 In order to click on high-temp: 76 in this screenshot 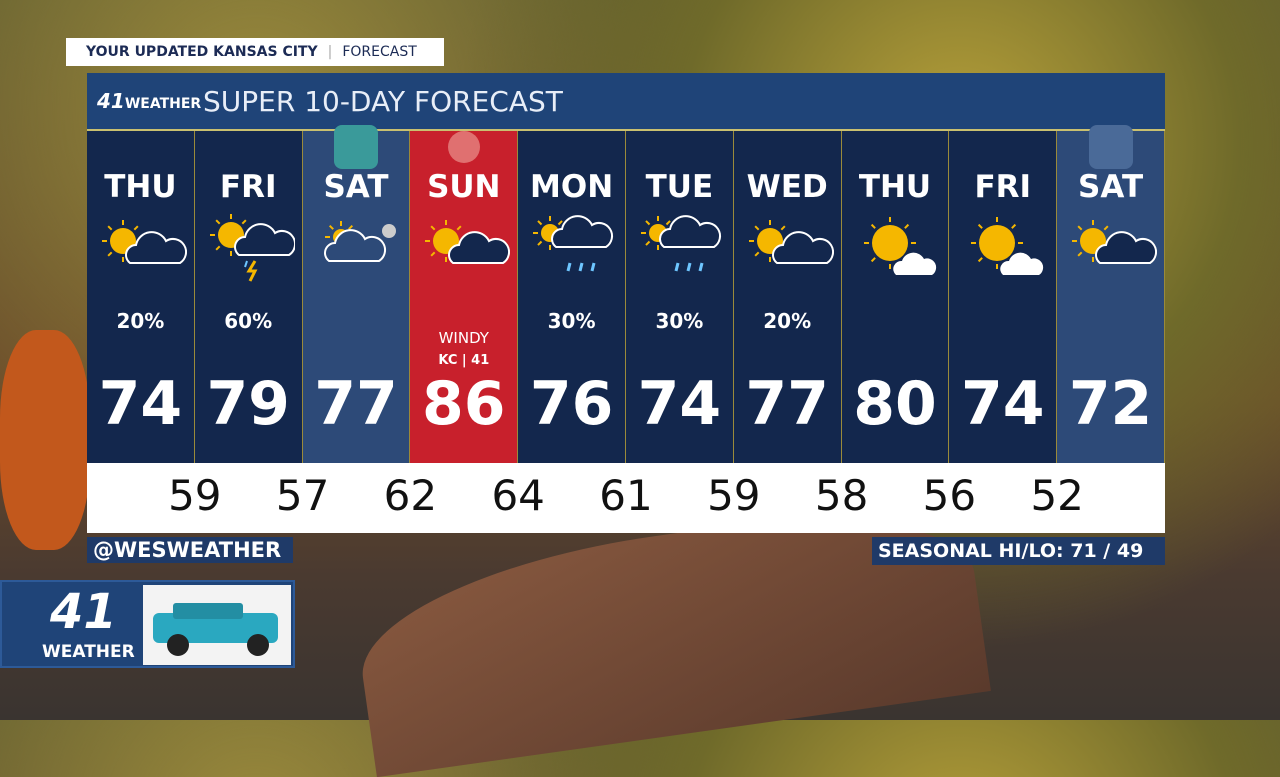, I will do `click(571, 404)`.